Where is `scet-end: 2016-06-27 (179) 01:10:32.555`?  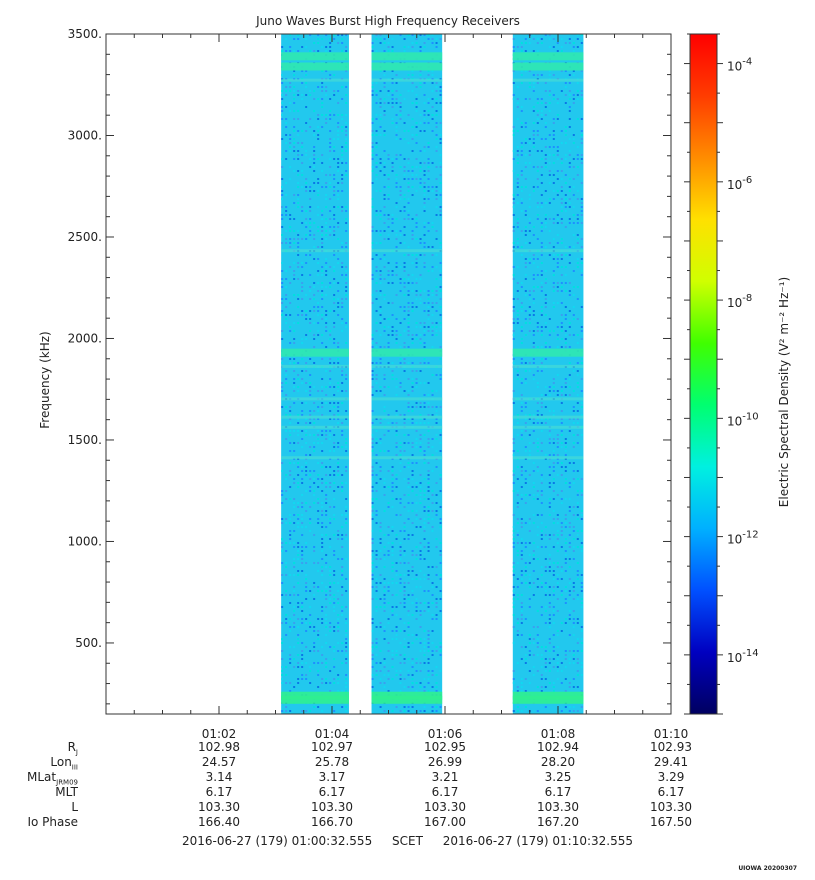 scet-end: 2016-06-27 (179) 01:10:32.555 is located at coordinates (538, 841).